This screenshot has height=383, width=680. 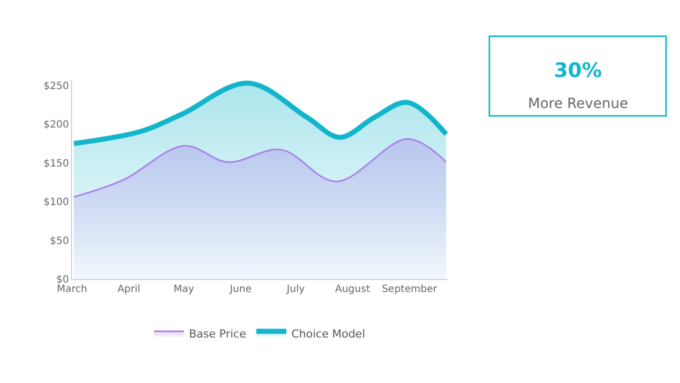 I want to click on text: 30%, so click(x=578, y=70).